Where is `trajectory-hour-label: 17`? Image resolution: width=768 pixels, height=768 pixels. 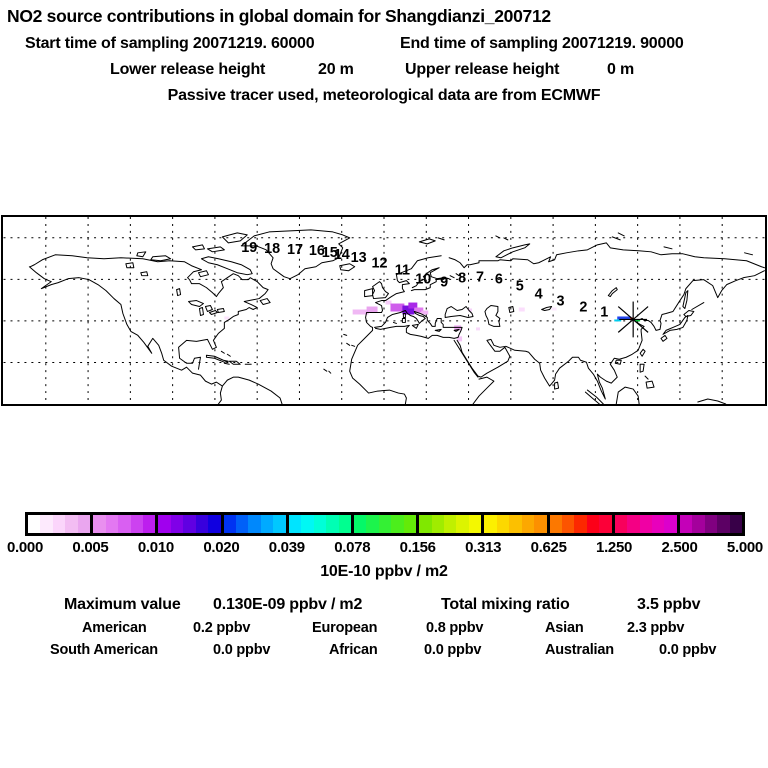
trajectory-hour-label: 17 is located at coordinates (295, 250).